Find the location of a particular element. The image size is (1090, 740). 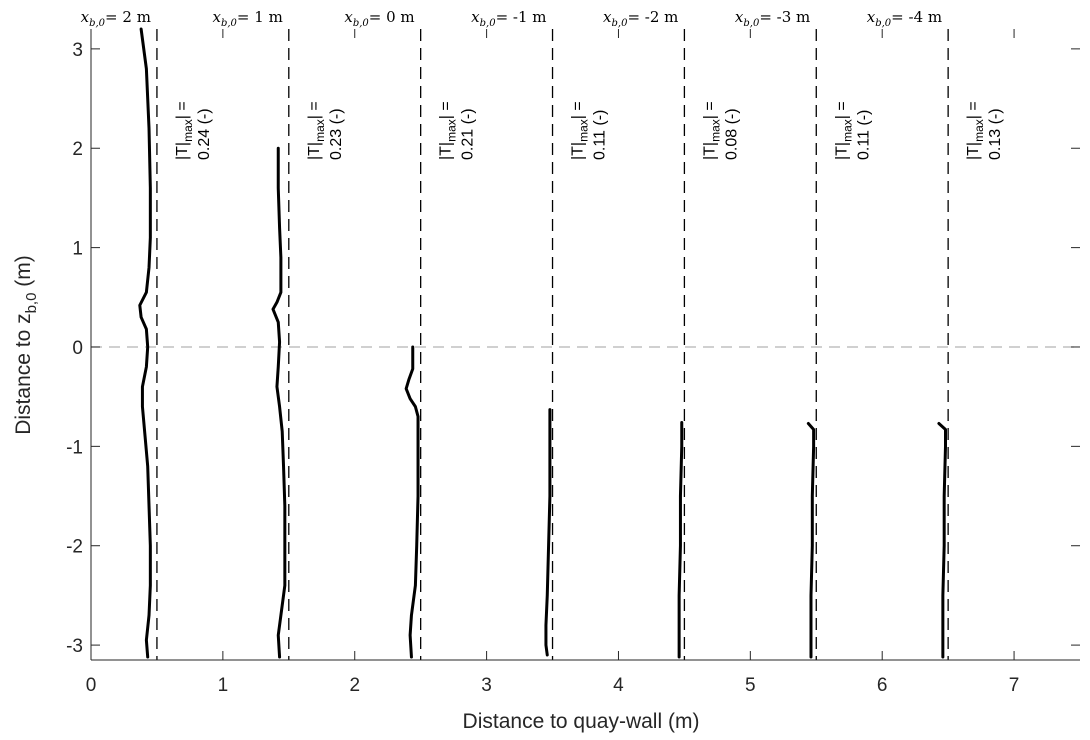

x-tick-label: 4 is located at coordinates (618, 685).